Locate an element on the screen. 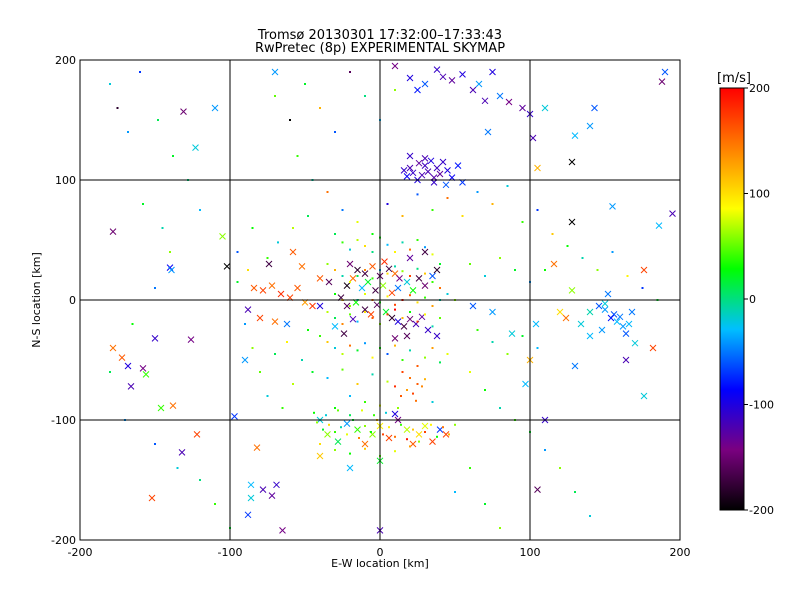 Image resolution: width=800 pixels, height=600 pixels. colorbar-ticks: -200 -100 0 100 200 is located at coordinates (759, 299).